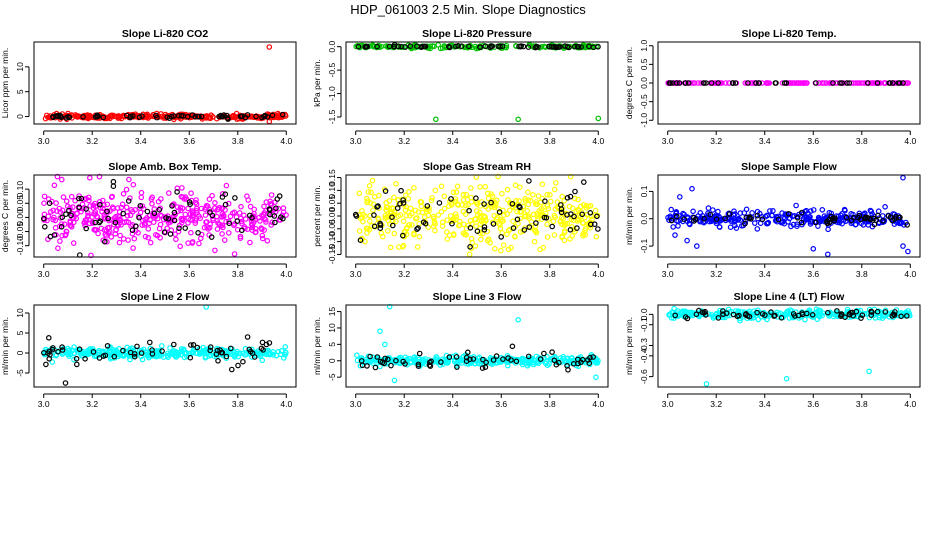 This screenshot has height=540, width=936. What do you see at coordinates (468, 9) in the screenshot?
I see `figure-title: HDP_061003 2.5 Min. Slope Diagnostics` at bounding box center [468, 9].